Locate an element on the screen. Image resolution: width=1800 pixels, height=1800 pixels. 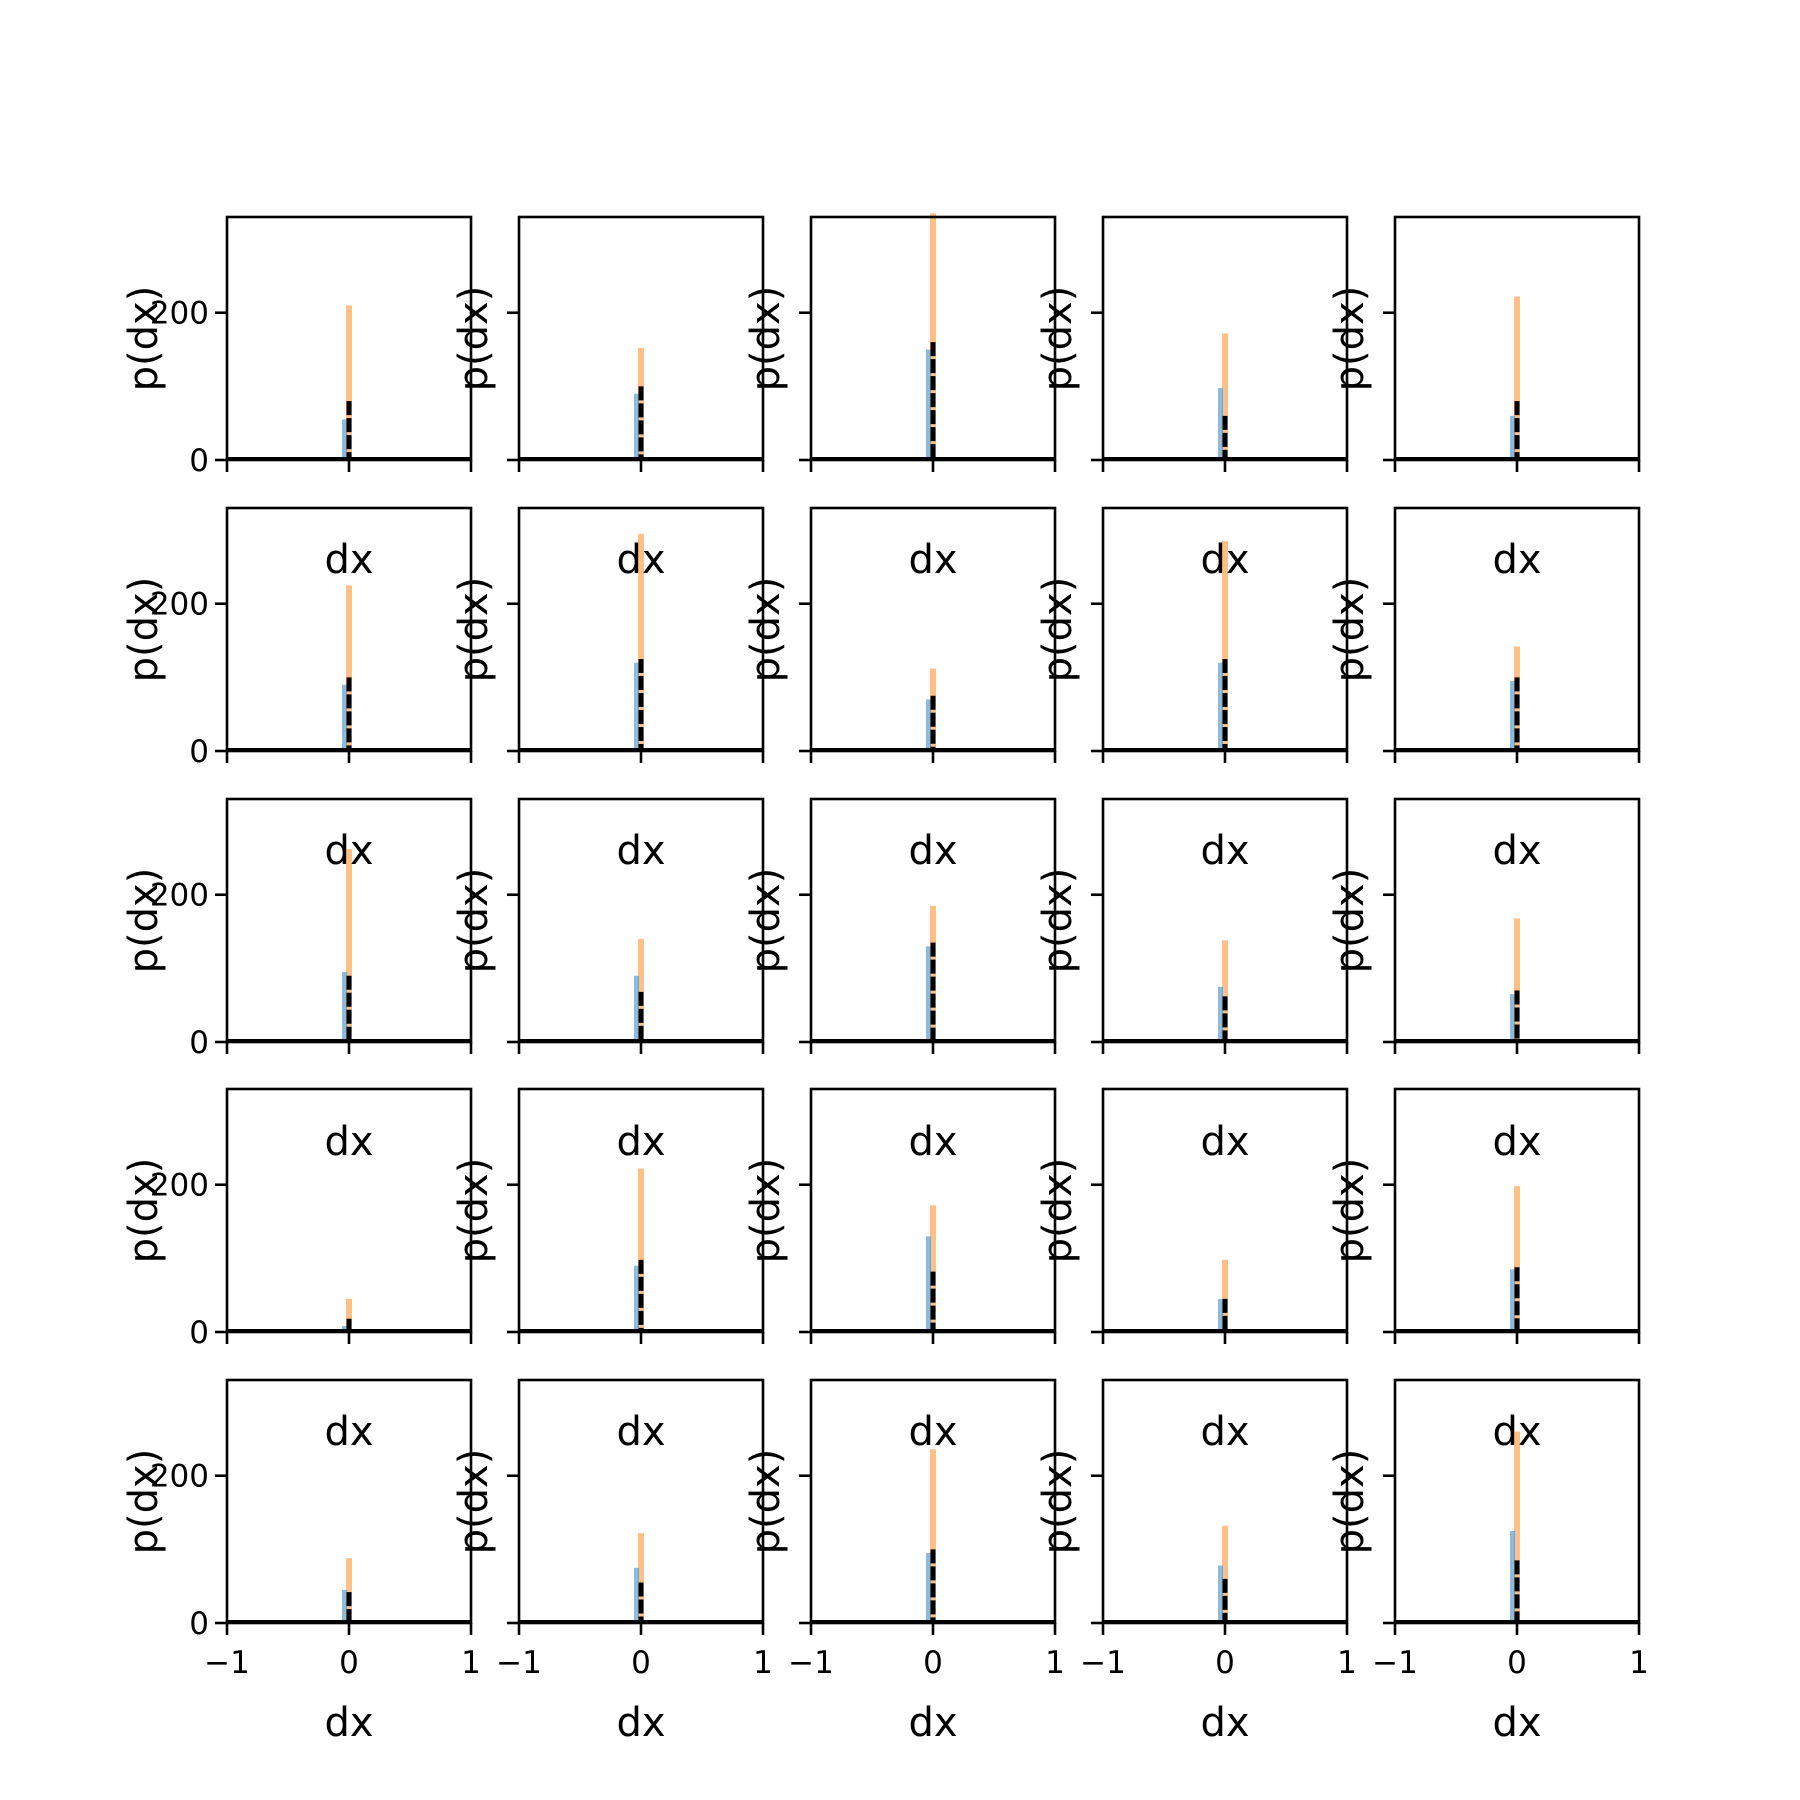
panel-5-3: −1 0 1 dx p(dx) is located at coordinates (904, 1562).